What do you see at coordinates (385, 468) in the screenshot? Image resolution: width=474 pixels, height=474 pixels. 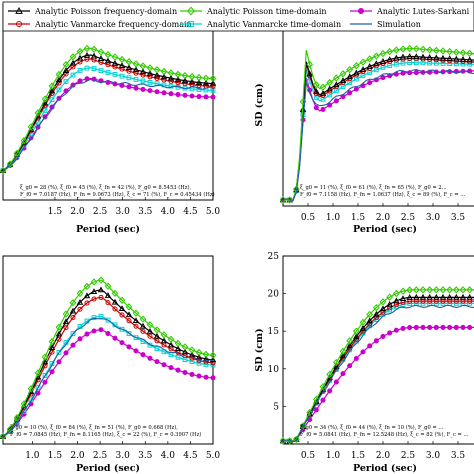 I see `x-axis-label: Period (sec)` at bounding box center [385, 468].